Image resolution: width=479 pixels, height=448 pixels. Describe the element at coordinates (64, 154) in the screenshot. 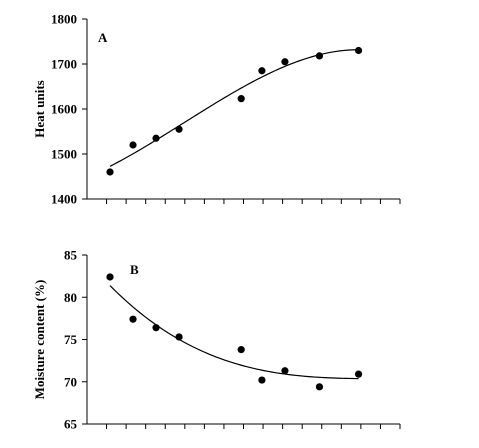

I see `panel-a-y-tick-label: 1500` at that location.